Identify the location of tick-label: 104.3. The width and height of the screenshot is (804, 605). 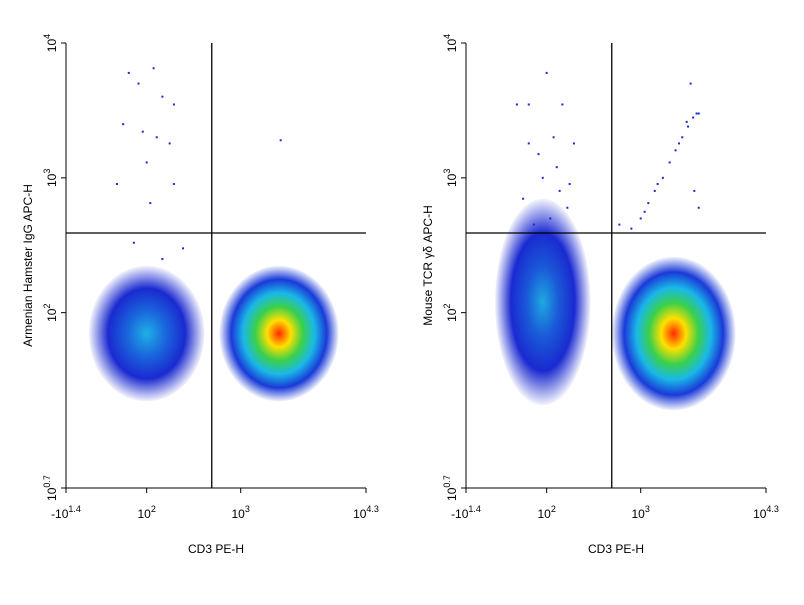
(766, 512).